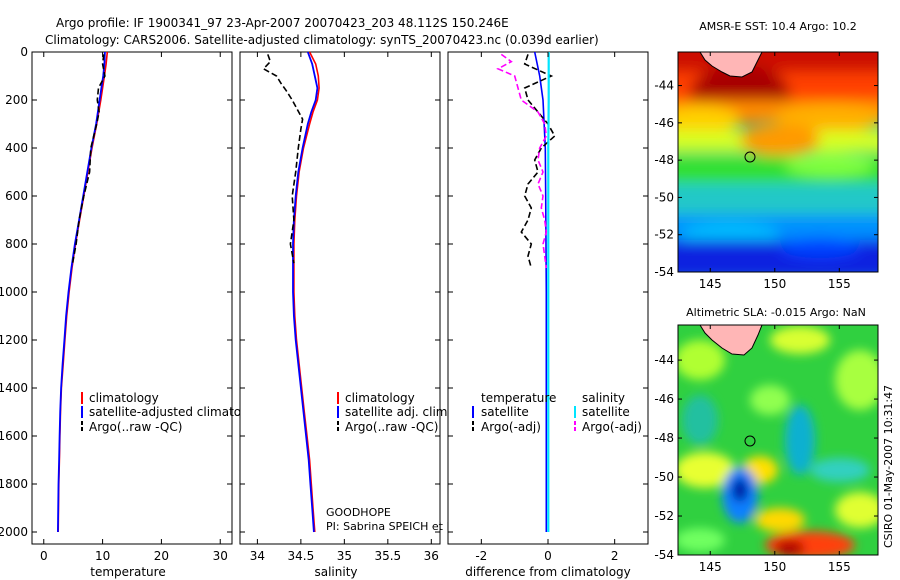 Image resolution: width=900 pixels, height=580 pixels. I want to click on satellite-line, so click(81, 292).